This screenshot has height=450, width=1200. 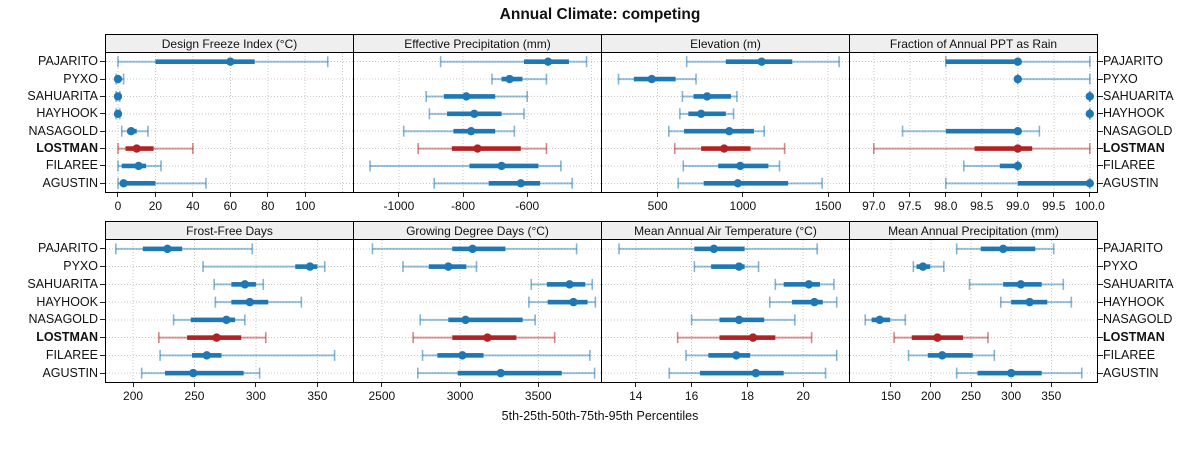 I want to click on panel-strip-mean-annual-precipitation-mm: Mean Annual Precipitation (mm), so click(x=973, y=230).